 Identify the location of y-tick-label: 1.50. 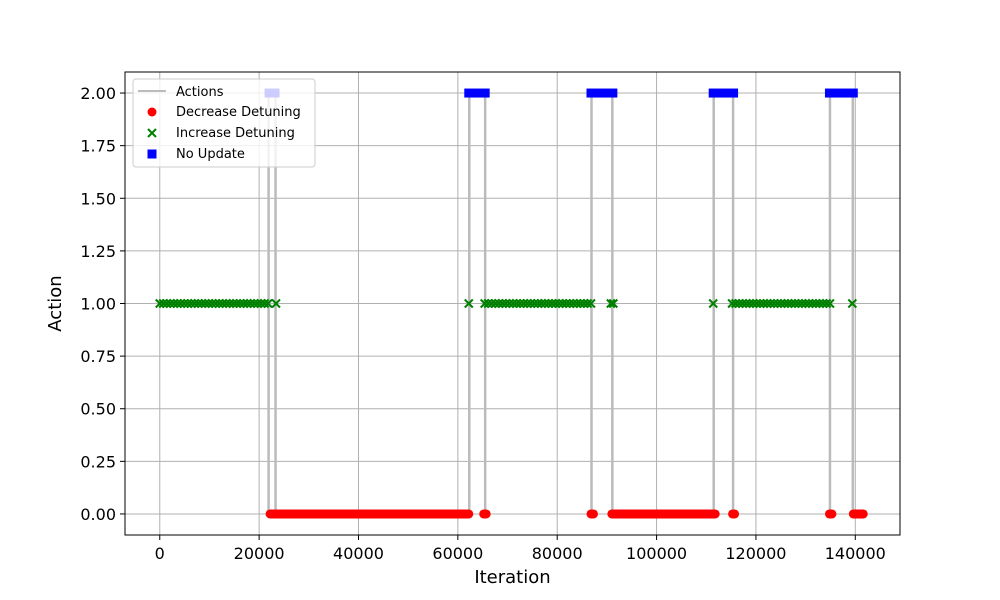
(98, 198).